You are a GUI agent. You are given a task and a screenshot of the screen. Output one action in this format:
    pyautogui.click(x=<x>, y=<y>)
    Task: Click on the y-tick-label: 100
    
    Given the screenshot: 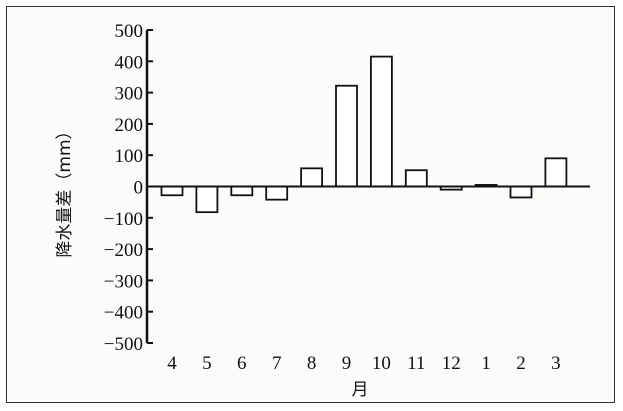 What is the action you would take?
    pyautogui.click(x=129, y=156)
    